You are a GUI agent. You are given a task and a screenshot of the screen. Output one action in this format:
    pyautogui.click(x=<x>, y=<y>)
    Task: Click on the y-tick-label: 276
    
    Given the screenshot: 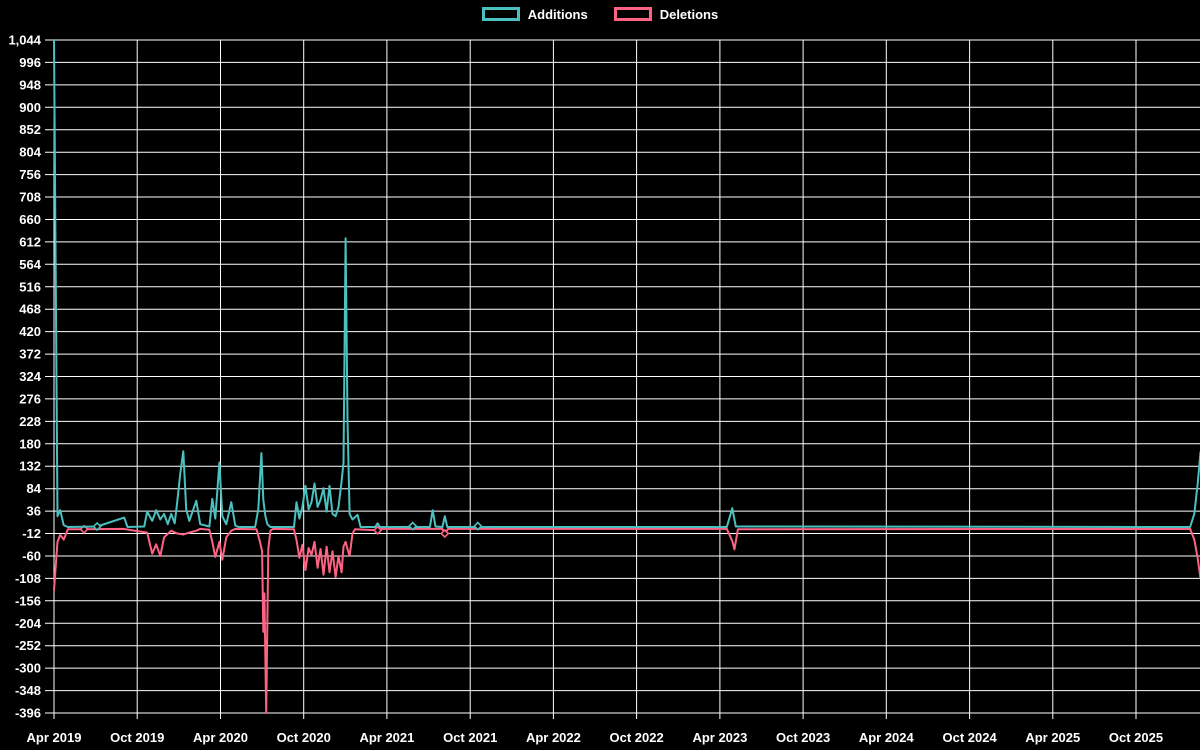 What is the action you would take?
    pyautogui.click(x=30, y=398)
    